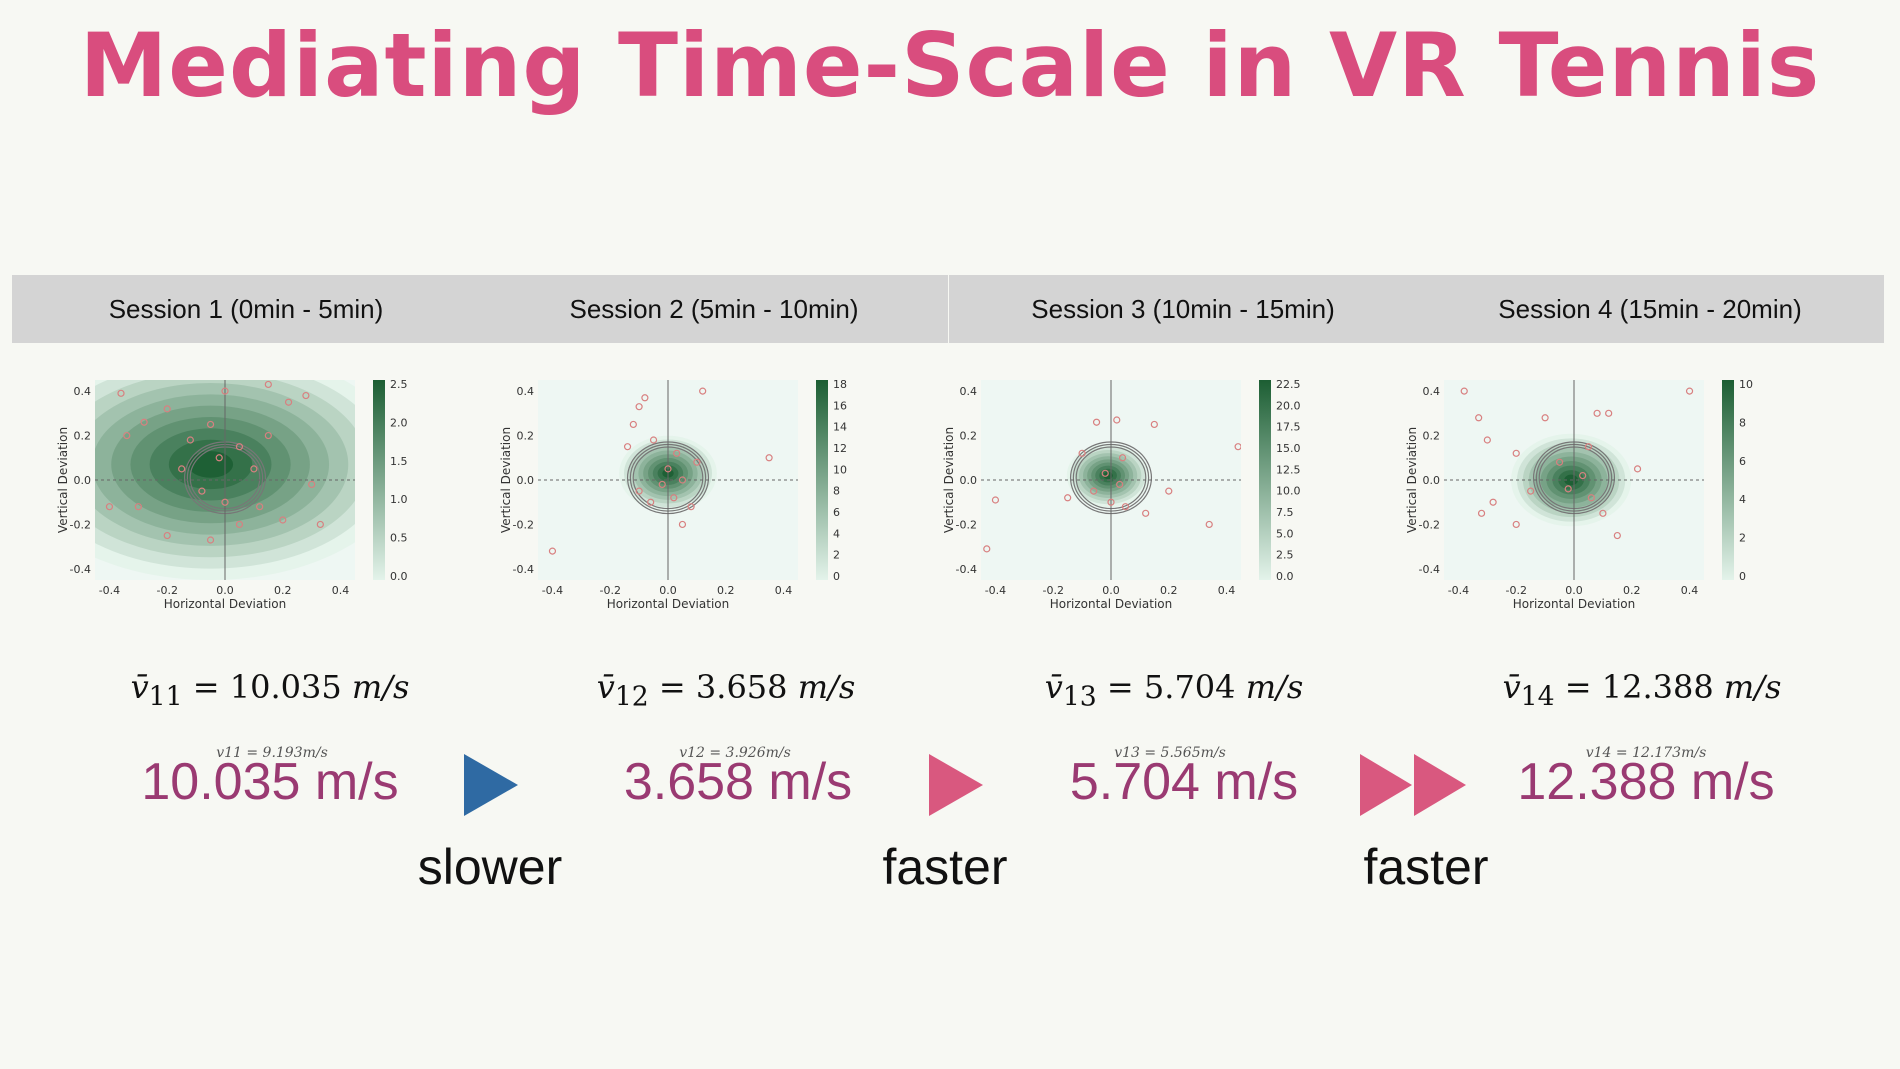 The height and width of the screenshot is (1069, 1900). What do you see at coordinates (1174, 690) in the screenshot?
I see `mean-speed-formula-3: v̄13 = 5.704 m/s` at bounding box center [1174, 690].